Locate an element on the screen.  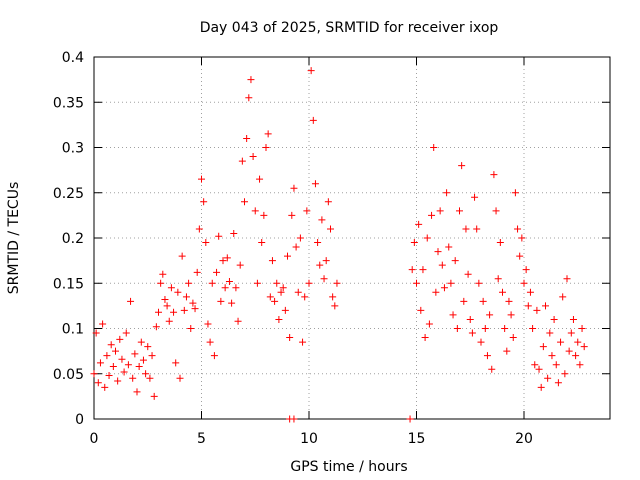
y-axis-label: SRMTID / TECUs is located at coordinates (14, 238).